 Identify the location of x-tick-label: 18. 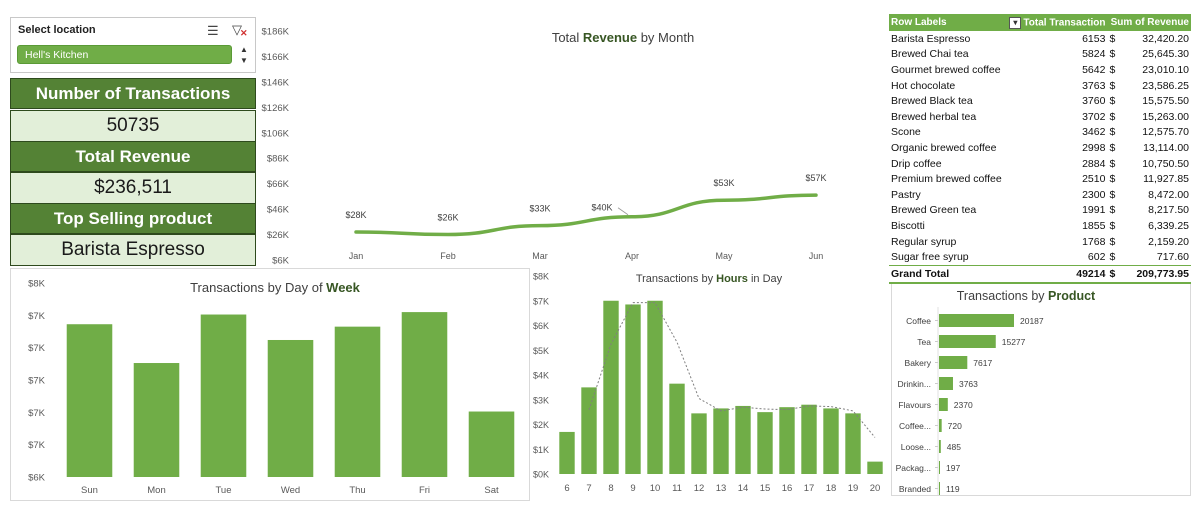
(831, 488).